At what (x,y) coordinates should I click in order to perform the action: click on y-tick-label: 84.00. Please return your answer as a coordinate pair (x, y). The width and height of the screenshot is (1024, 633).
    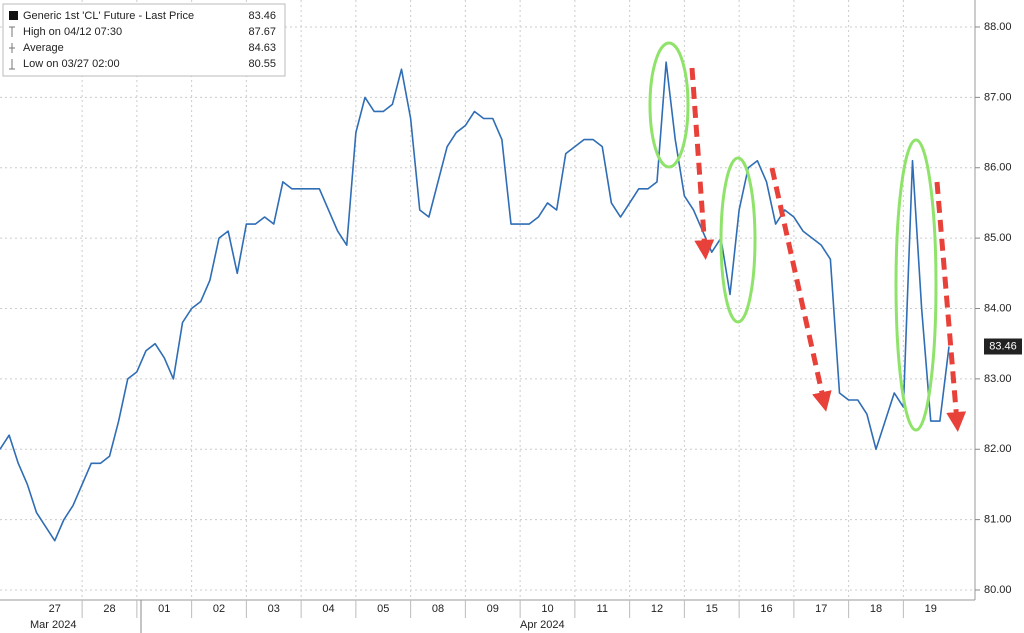
    Looking at the image, I should click on (998, 308).